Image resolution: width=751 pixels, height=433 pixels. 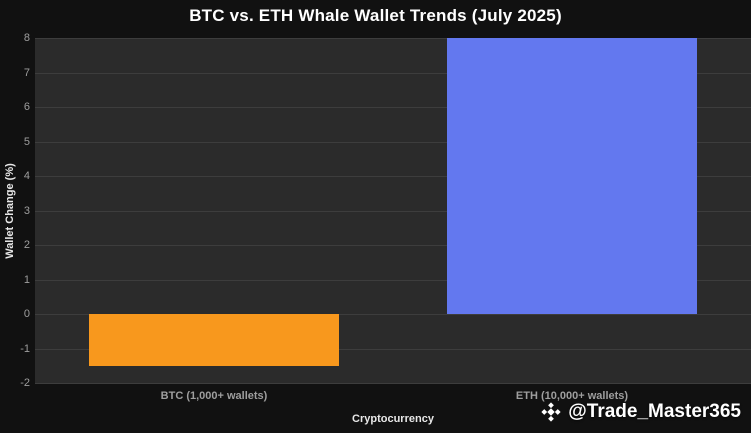 What do you see at coordinates (25, 348) in the screenshot?
I see `y-tick-label: -1` at bounding box center [25, 348].